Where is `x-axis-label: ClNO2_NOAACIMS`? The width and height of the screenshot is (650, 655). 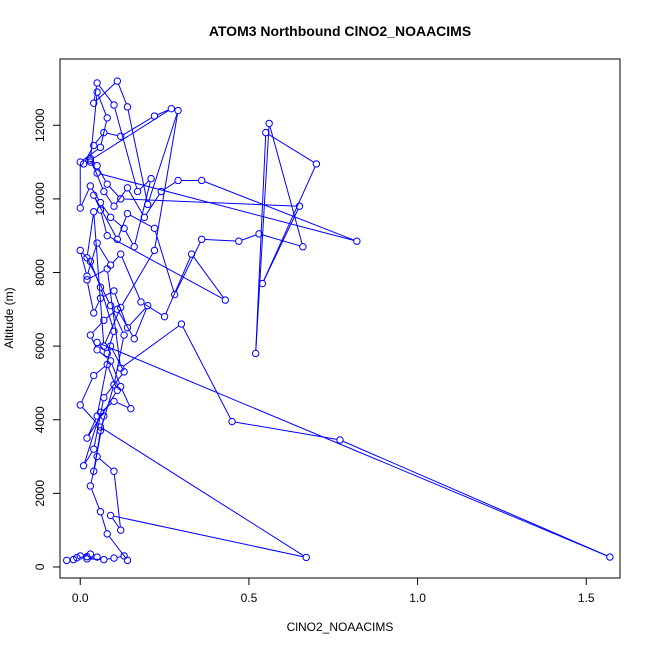 x-axis-label: ClNO2_NOAACIMS is located at coordinates (340, 627).